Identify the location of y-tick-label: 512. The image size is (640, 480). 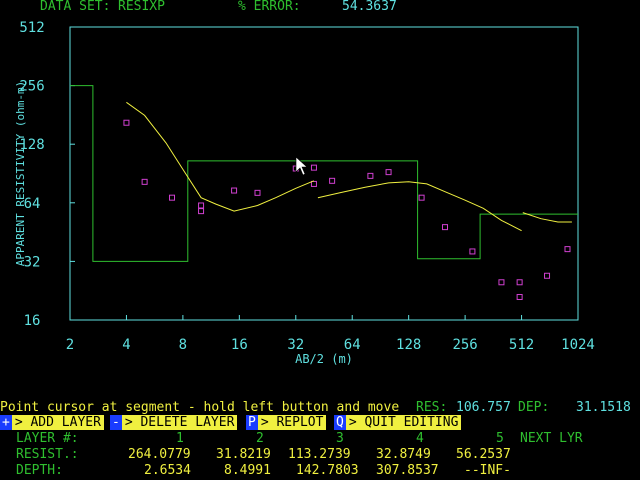
(31, 28).